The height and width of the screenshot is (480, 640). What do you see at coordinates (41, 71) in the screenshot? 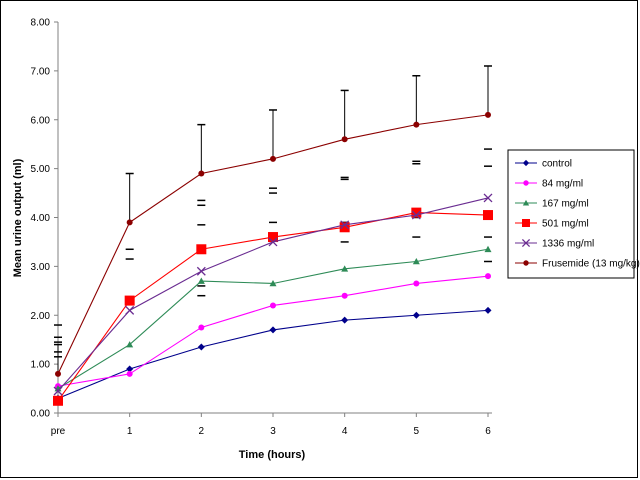
I see `y-tick-label: 7.00` at bounding box center [41, 71].